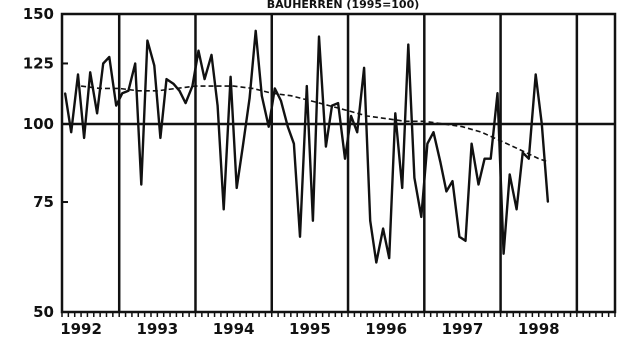 The height and width of the screenshot is (343, 618). Describe the element at coordinates (386, 329) in the screenshot. I see `x-tick-label: 1996` at that location.